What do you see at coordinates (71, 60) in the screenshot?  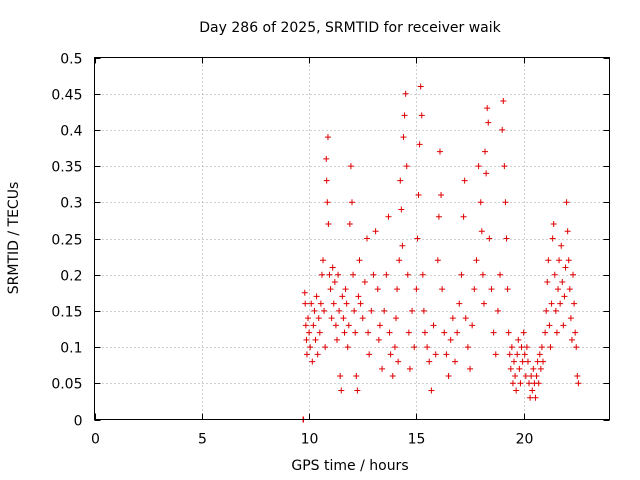 I see `y-tick-label: 0.5` at bounding box center [71, 60].